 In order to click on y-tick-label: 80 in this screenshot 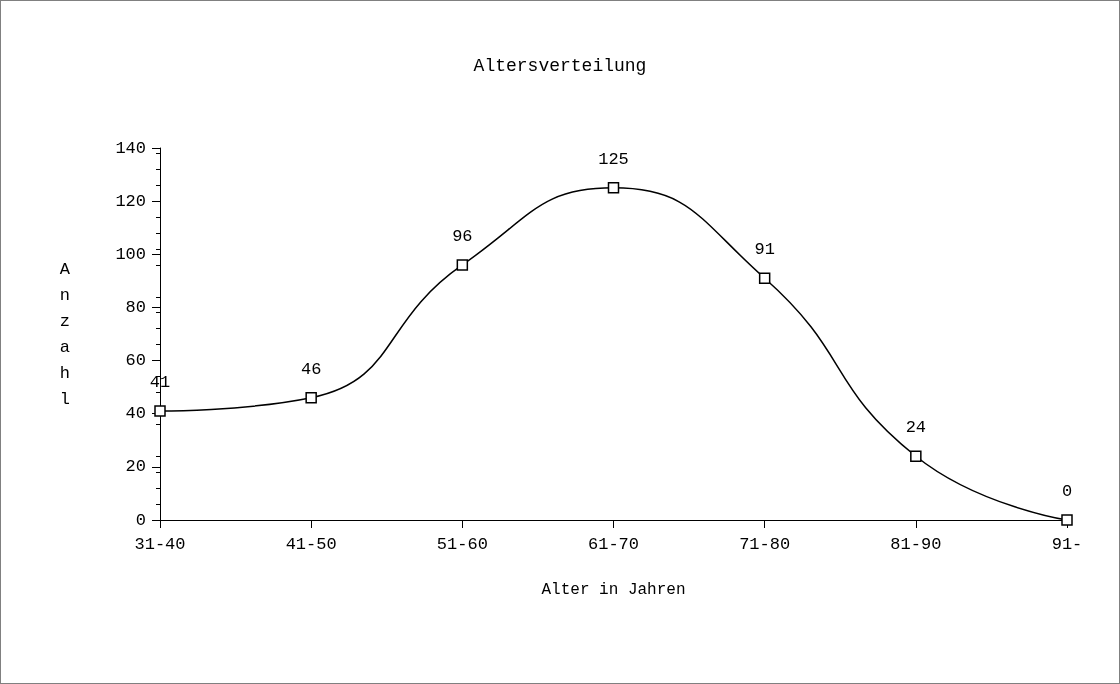, I will do `click(135, 307)`.